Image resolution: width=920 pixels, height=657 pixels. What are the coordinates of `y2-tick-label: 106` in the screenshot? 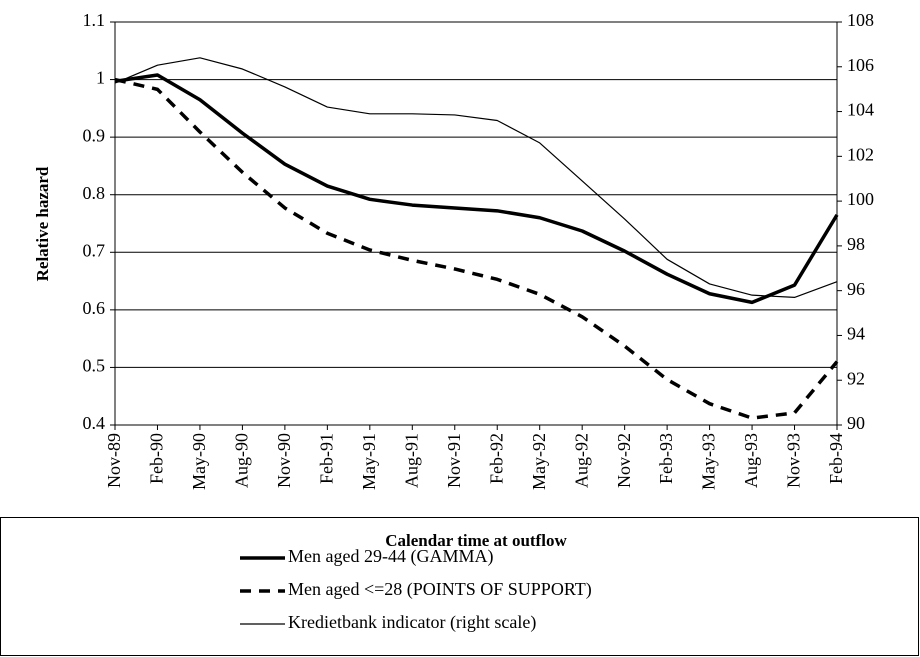 It's located at (860, 65).